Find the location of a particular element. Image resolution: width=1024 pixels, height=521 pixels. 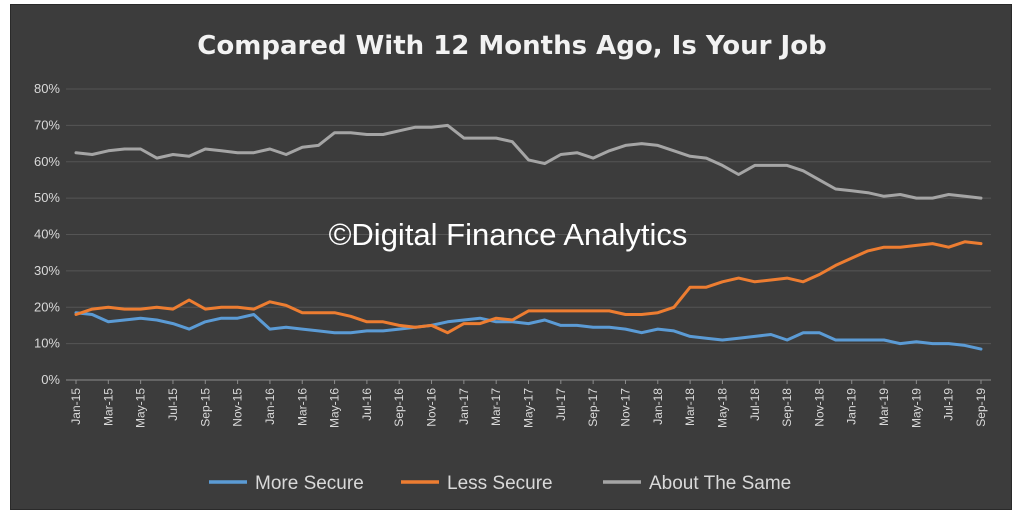

x-tick-label: Nov-15 is located at coordinates (238, 407).